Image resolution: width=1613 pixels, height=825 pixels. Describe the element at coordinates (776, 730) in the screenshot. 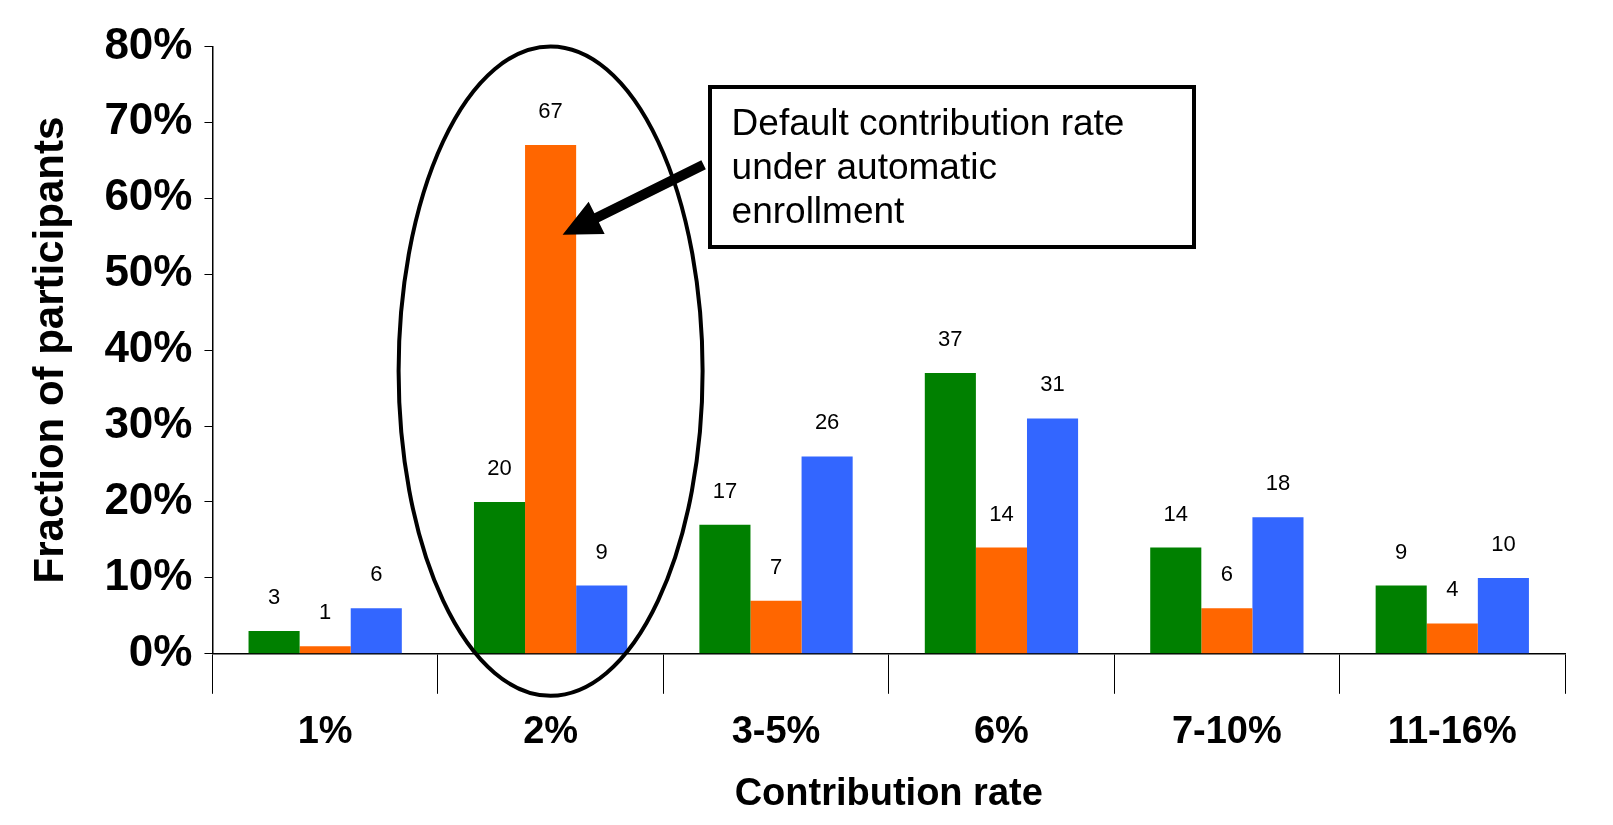

I see `x-tick-label: 3-5%` at that location.